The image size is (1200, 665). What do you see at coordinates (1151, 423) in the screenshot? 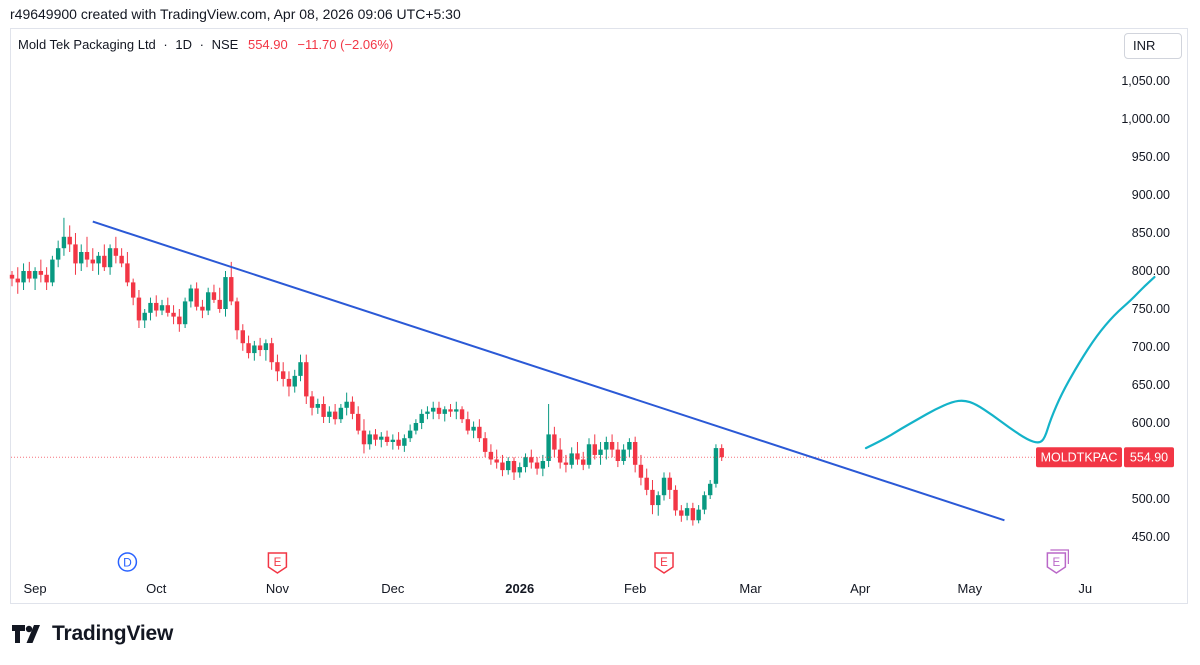
I see `y-tick-label: 600.00` at bounding box center [1151, 423].